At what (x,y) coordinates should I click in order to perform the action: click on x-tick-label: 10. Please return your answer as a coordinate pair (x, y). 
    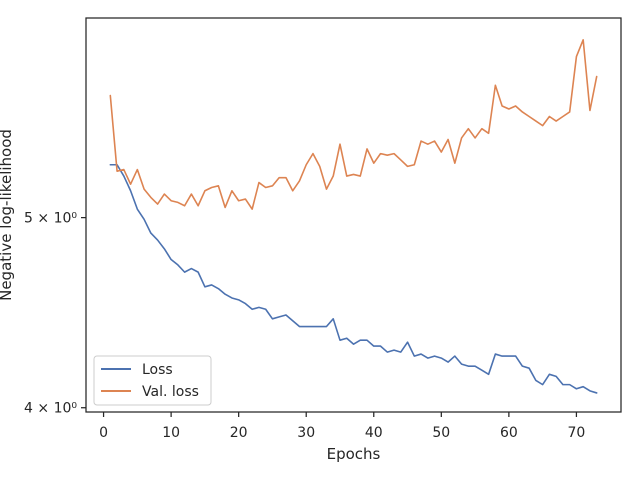
    Looking at the image, I should click on (171, 433).